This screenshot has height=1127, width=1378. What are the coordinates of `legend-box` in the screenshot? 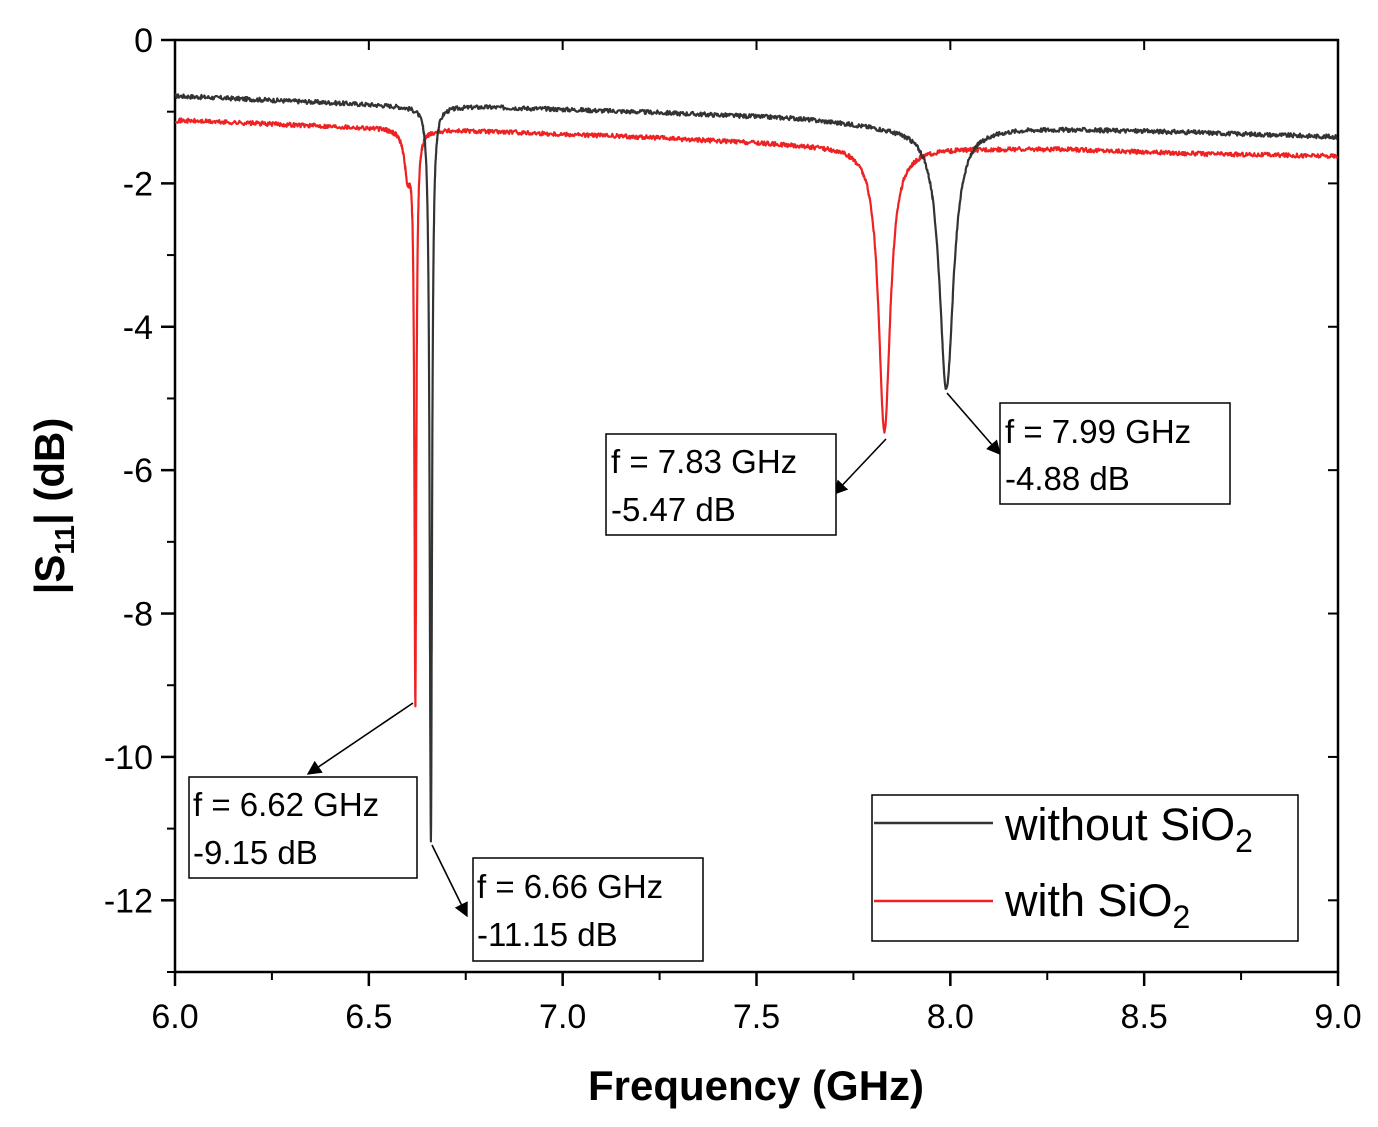 It's located at (1085, 868).